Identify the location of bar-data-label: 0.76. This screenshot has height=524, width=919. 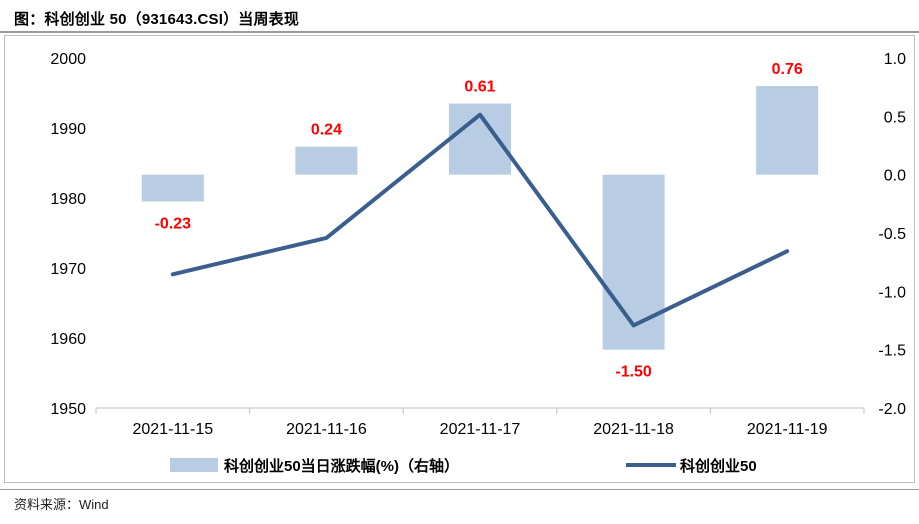
(787, 69).